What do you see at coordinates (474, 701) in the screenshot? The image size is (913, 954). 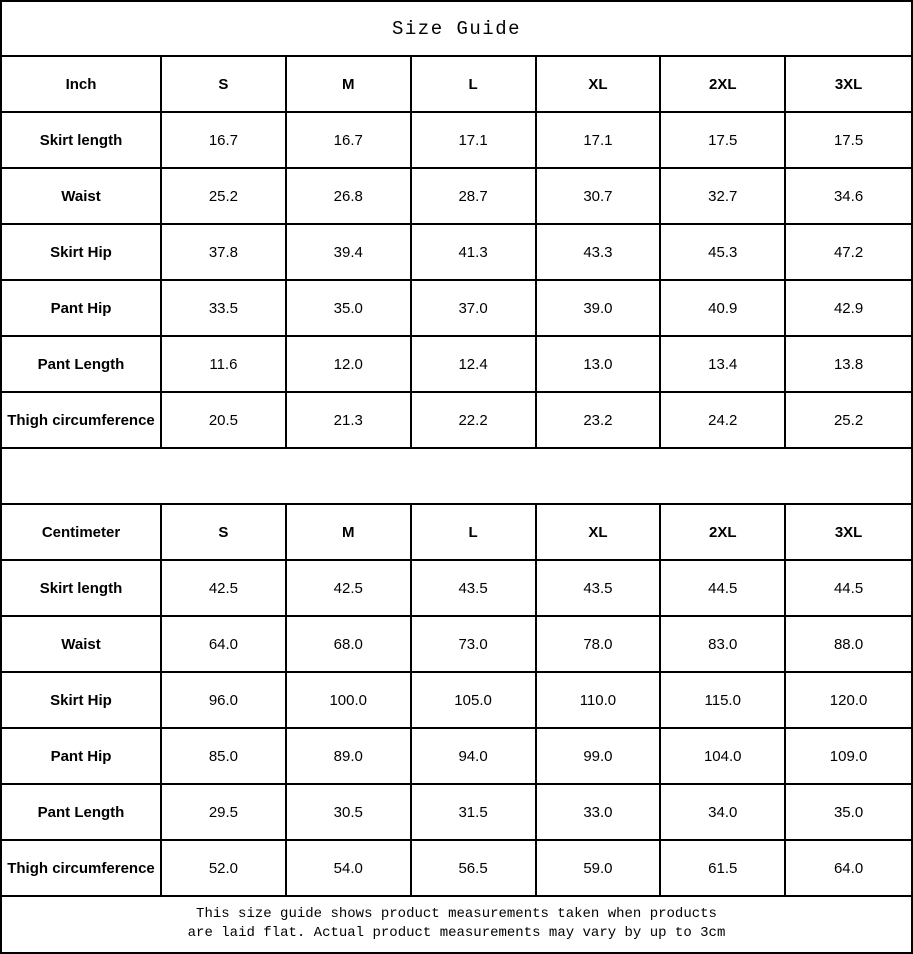 I see `value-cell: 105.0` at bounding box center [474, 701].